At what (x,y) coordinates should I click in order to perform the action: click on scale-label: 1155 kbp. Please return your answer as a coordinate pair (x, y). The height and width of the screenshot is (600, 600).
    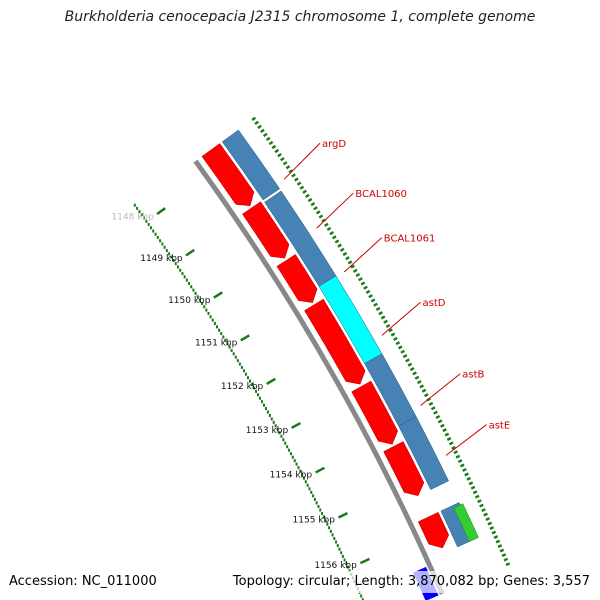
    Looking at the image, I should click on (314, 520).